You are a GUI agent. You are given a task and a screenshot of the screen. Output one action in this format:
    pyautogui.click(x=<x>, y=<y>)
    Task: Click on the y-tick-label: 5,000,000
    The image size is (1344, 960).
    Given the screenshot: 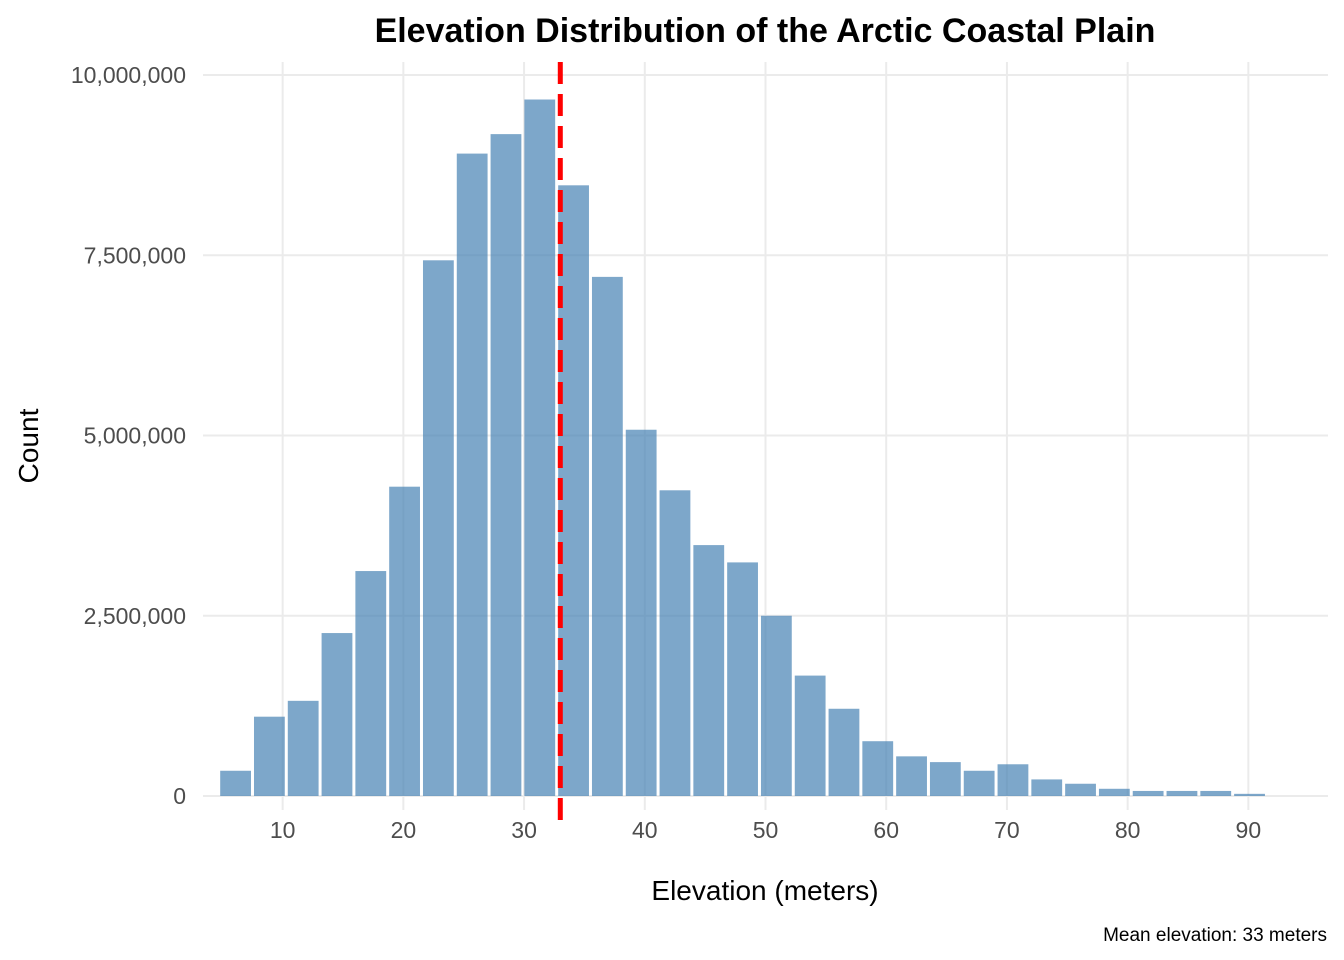 What is the action you would take?
    pyautogui.click(x=135, y=436)
    